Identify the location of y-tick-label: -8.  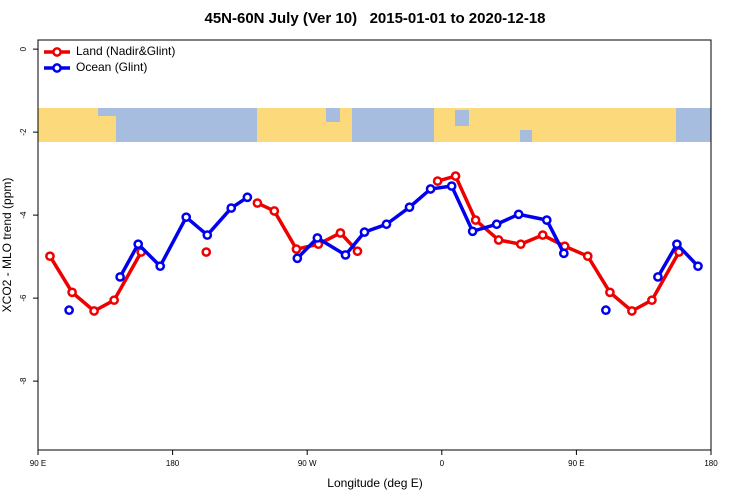
(23, 381).